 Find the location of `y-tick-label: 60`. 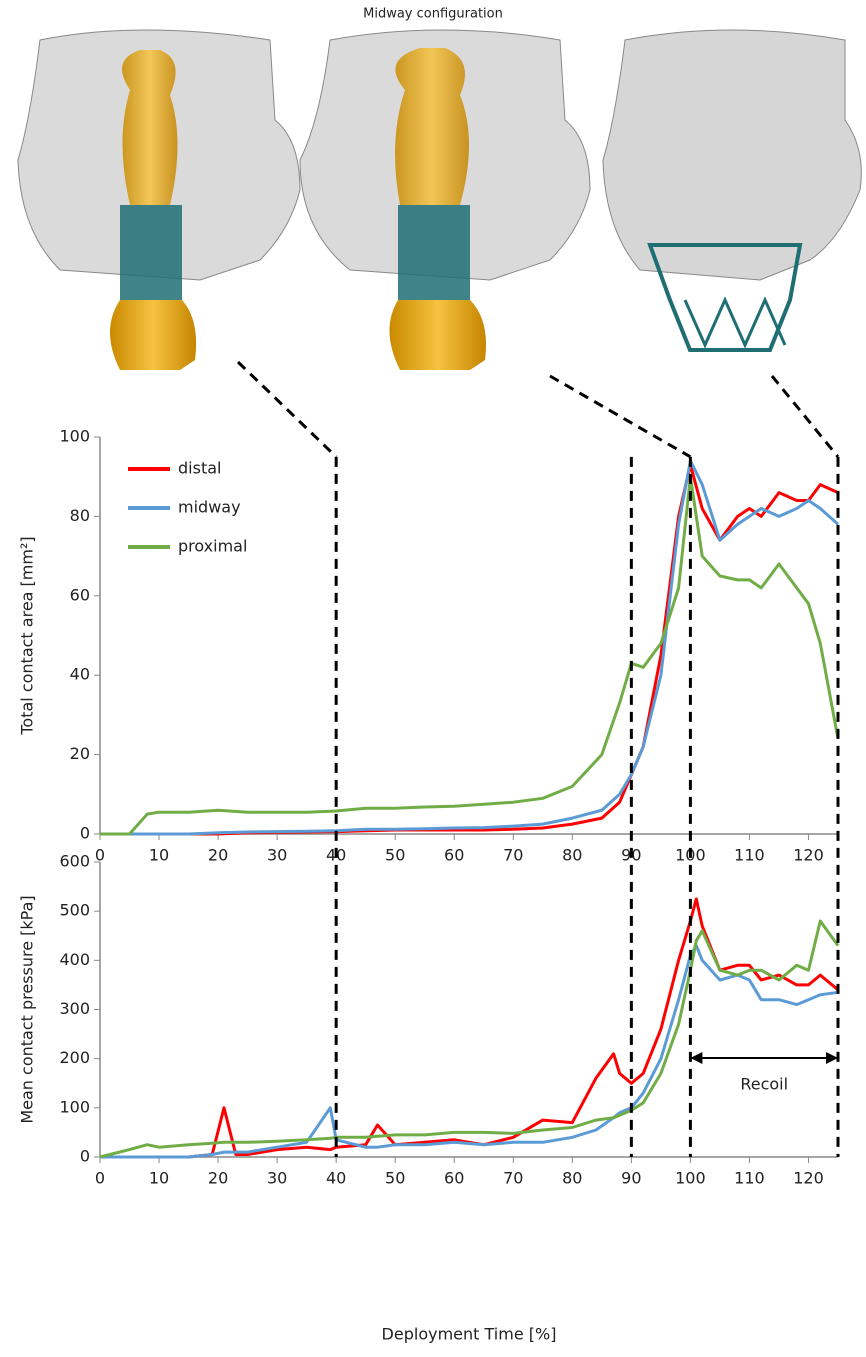

y-tick-label: 60 is located at coordinates (80, 594).